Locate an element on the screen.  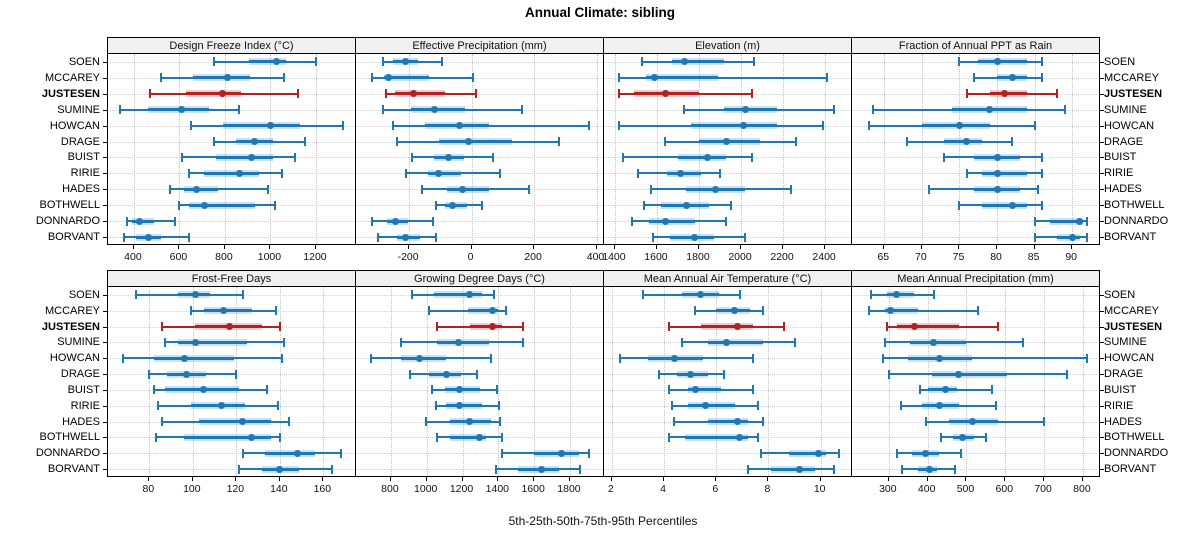
cap-p5-BOTHWELL is located at coordinates (436, 437).